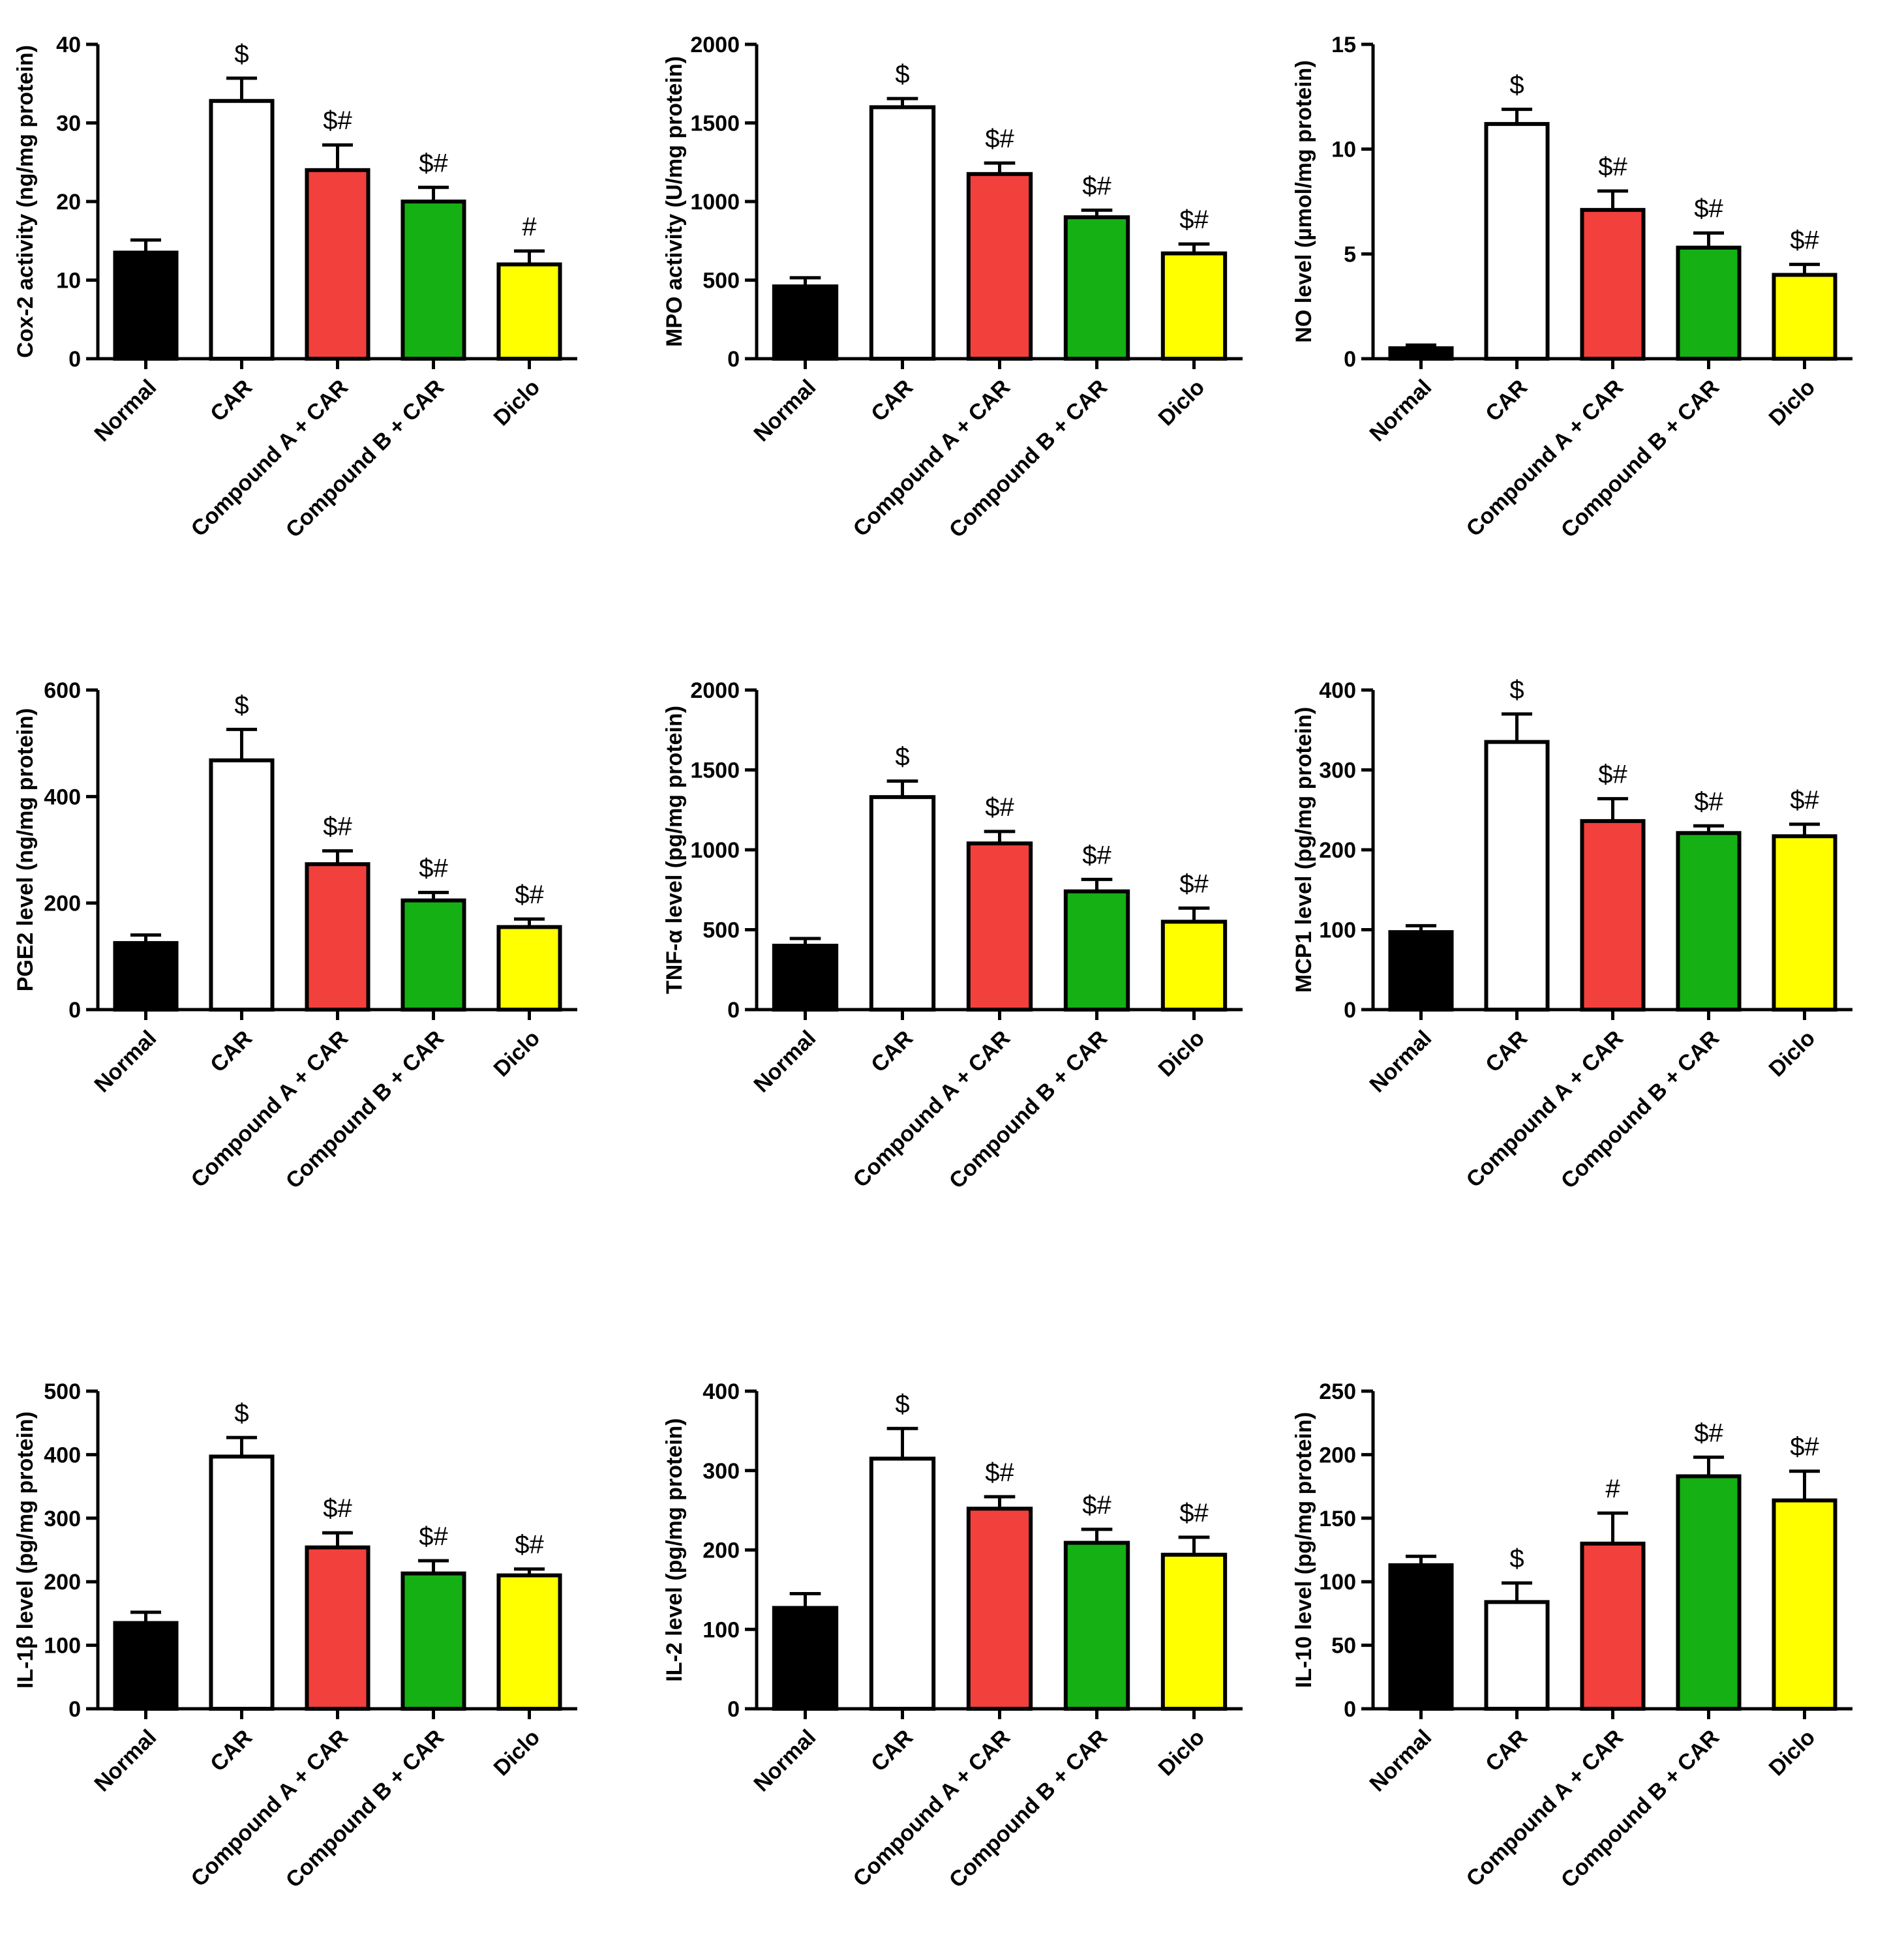  I want to click on y-axis-label: IL-10 level (pg/mg protein), so click(1304, 1550).